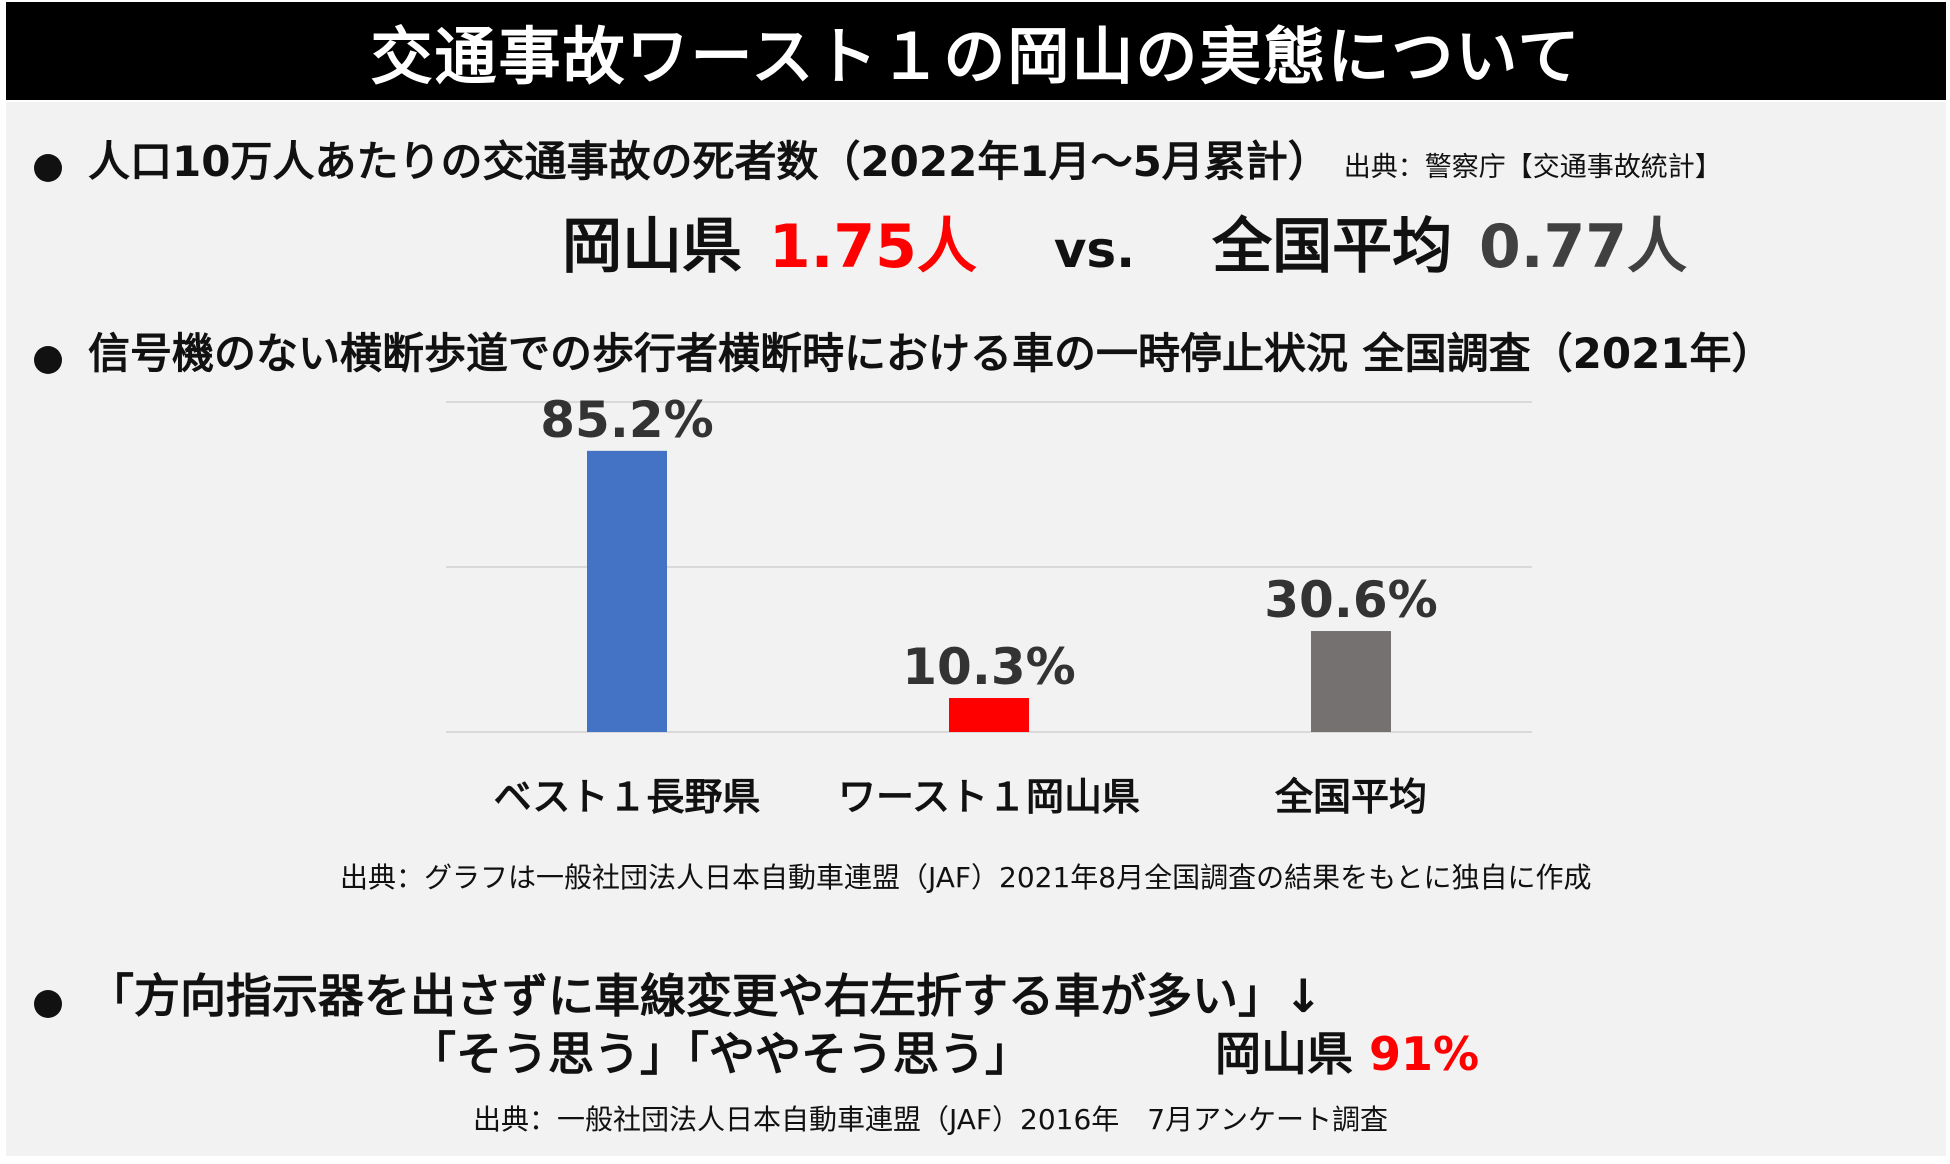 The image size is (1950, 1164). What do you see at coordinates (872, 247) in the screenshot?
I see `okayama-death-rate: 1.75人` at bounding box center [872, 247].